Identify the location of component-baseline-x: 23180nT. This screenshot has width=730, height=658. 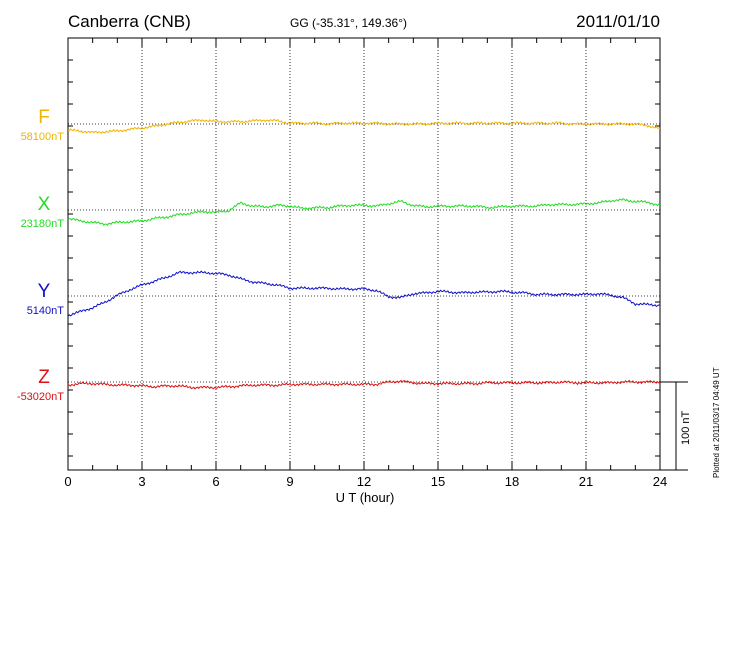
(42, 224).